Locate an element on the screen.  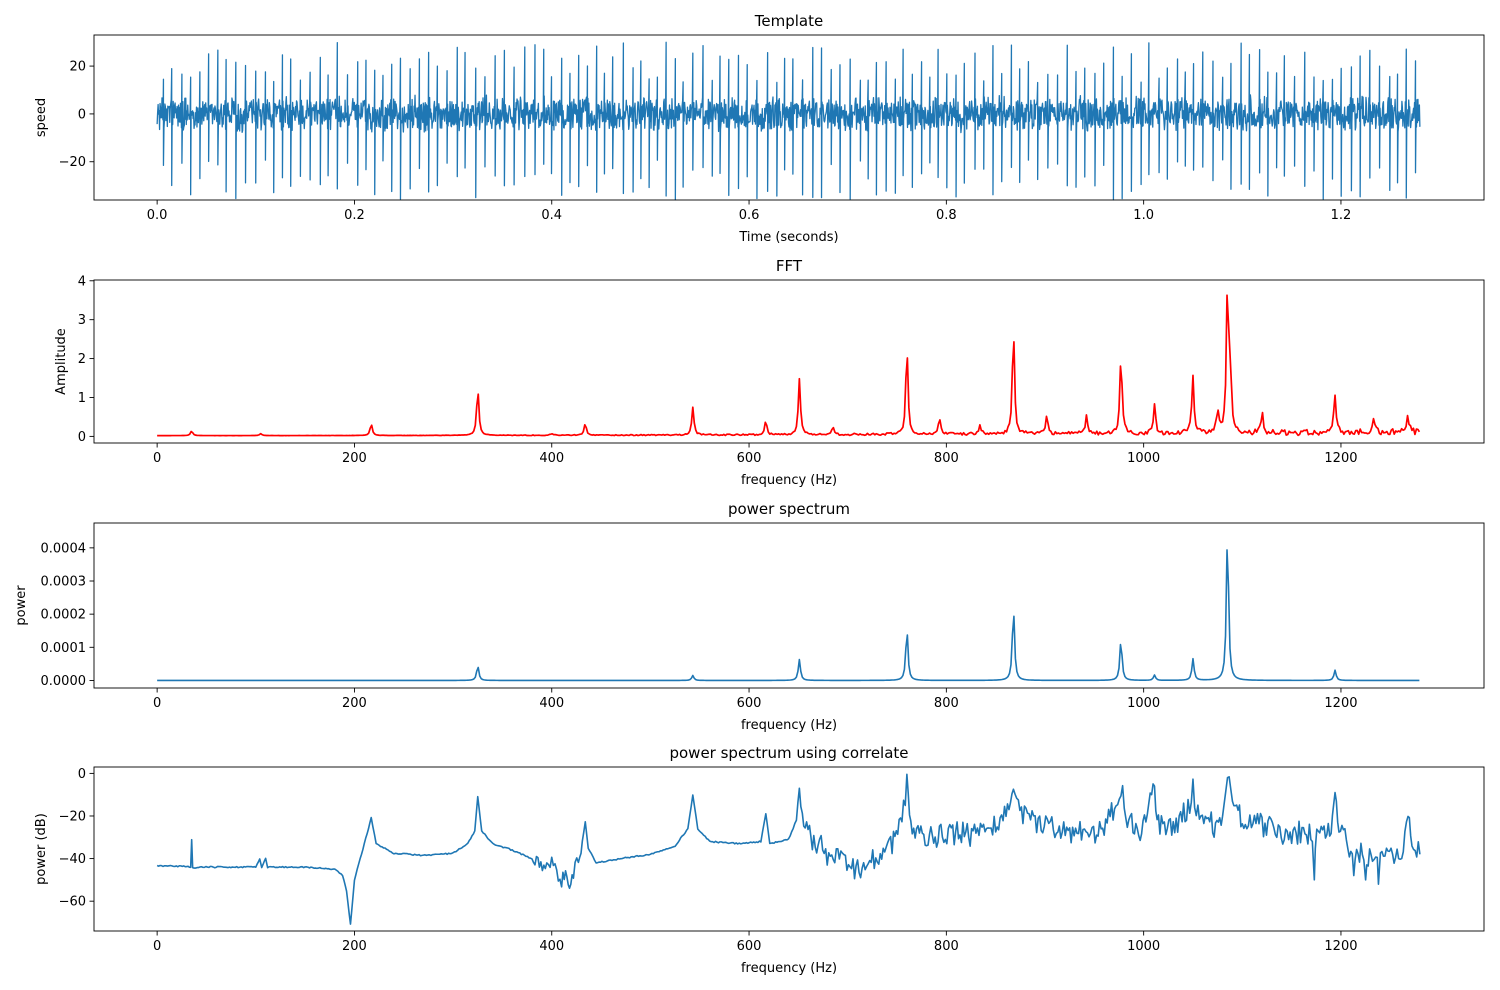
x-tick-label: 1.0 is located at coordinates (1143, 215).